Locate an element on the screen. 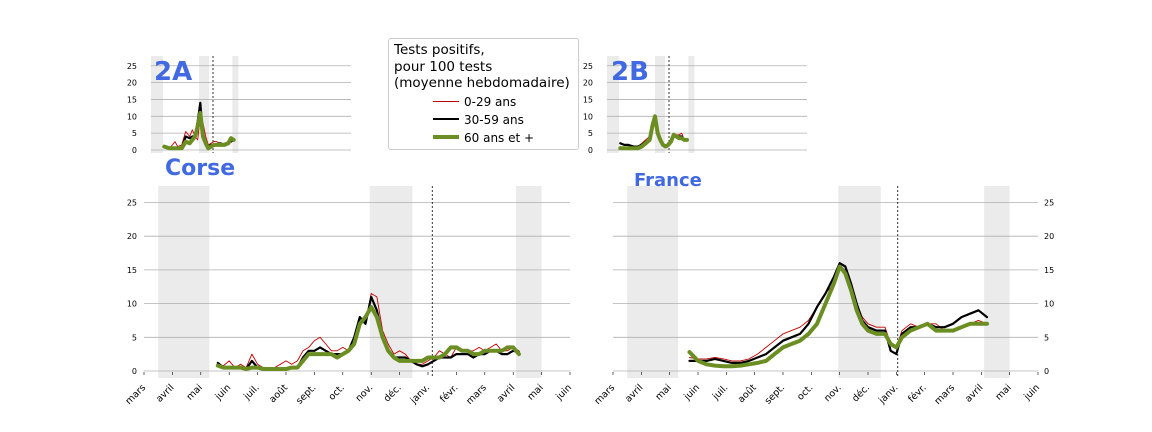  chart-panel-2b: 0 5 10 15 20 25 2B is located at coordinates (695, 105).